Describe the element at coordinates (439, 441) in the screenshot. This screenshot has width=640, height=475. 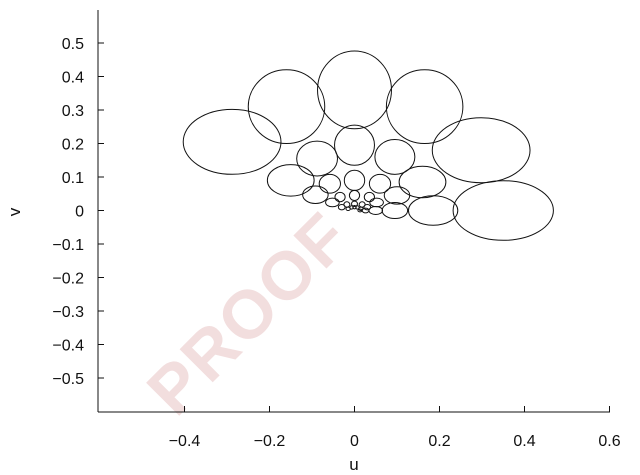
I see `x-tick-label: 0.2` at that location.